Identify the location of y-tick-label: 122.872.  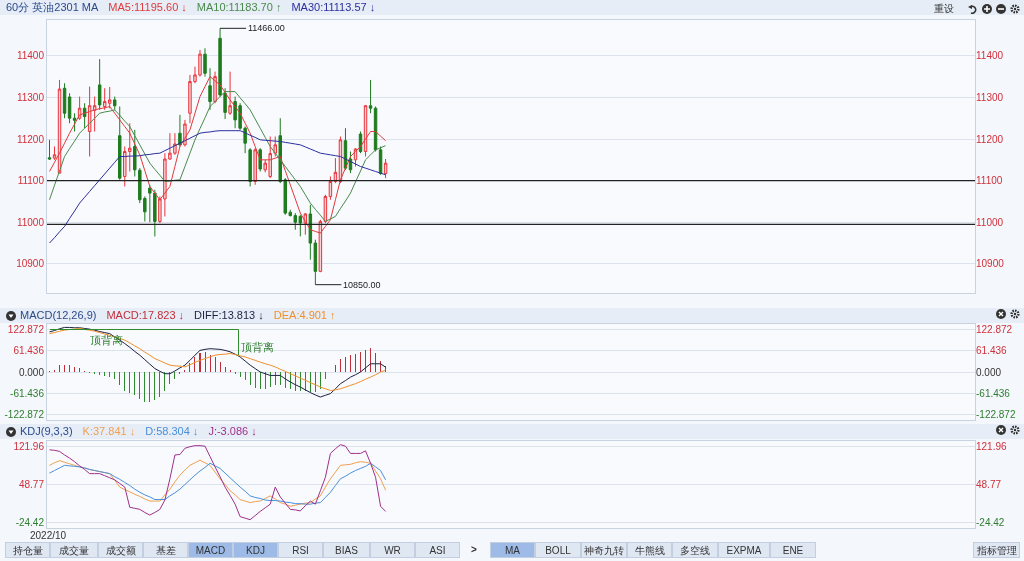
(26, 330).